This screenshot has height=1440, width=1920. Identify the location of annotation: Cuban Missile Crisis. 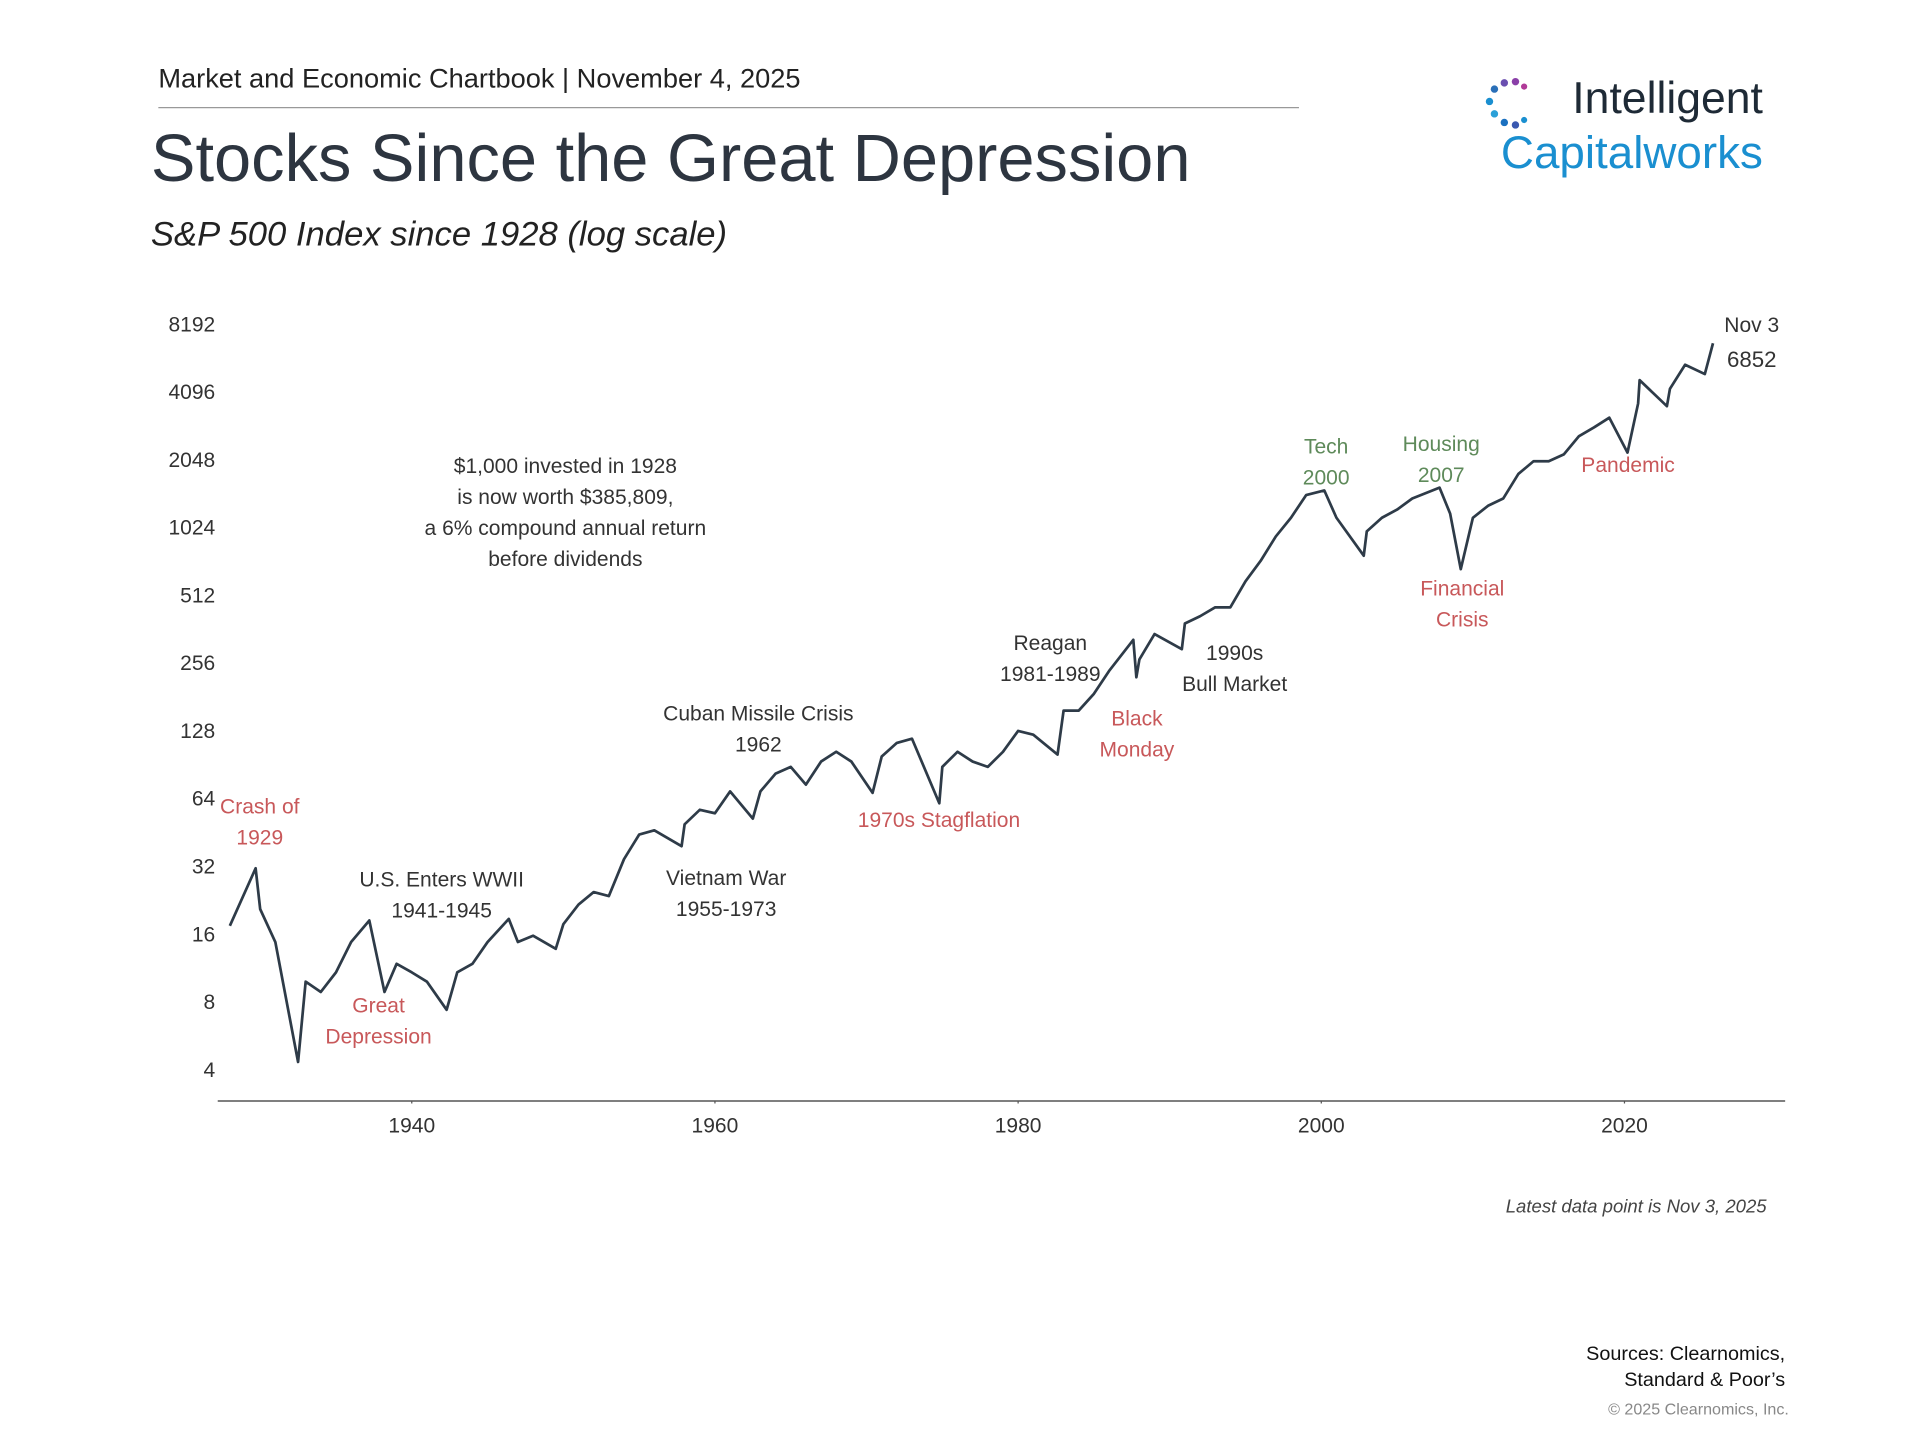
(758, 714).